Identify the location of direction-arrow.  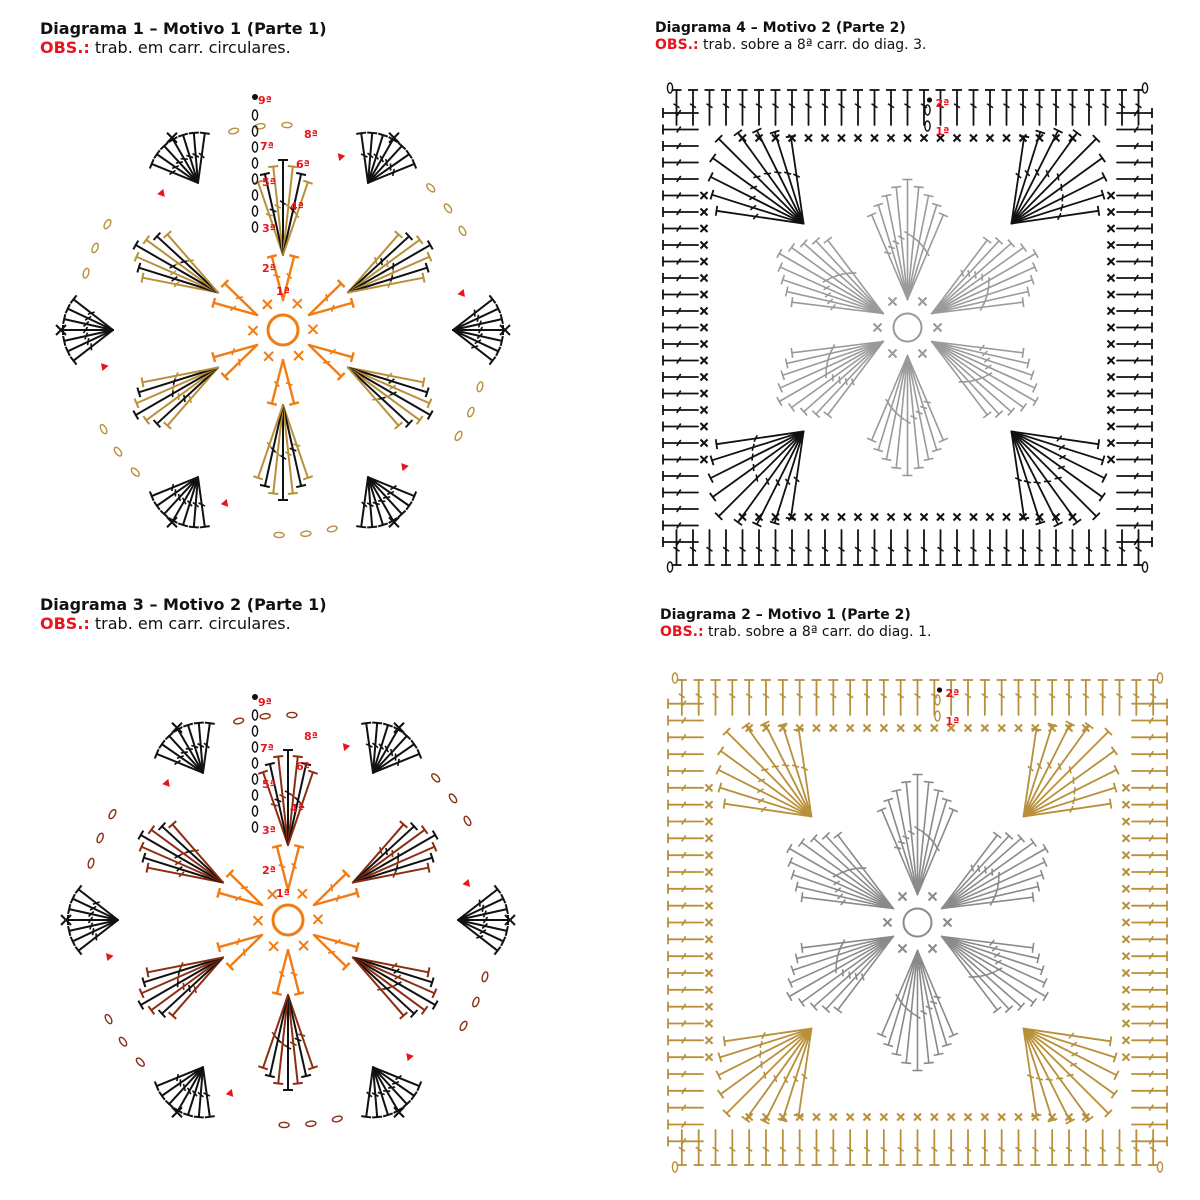
(104, 367).